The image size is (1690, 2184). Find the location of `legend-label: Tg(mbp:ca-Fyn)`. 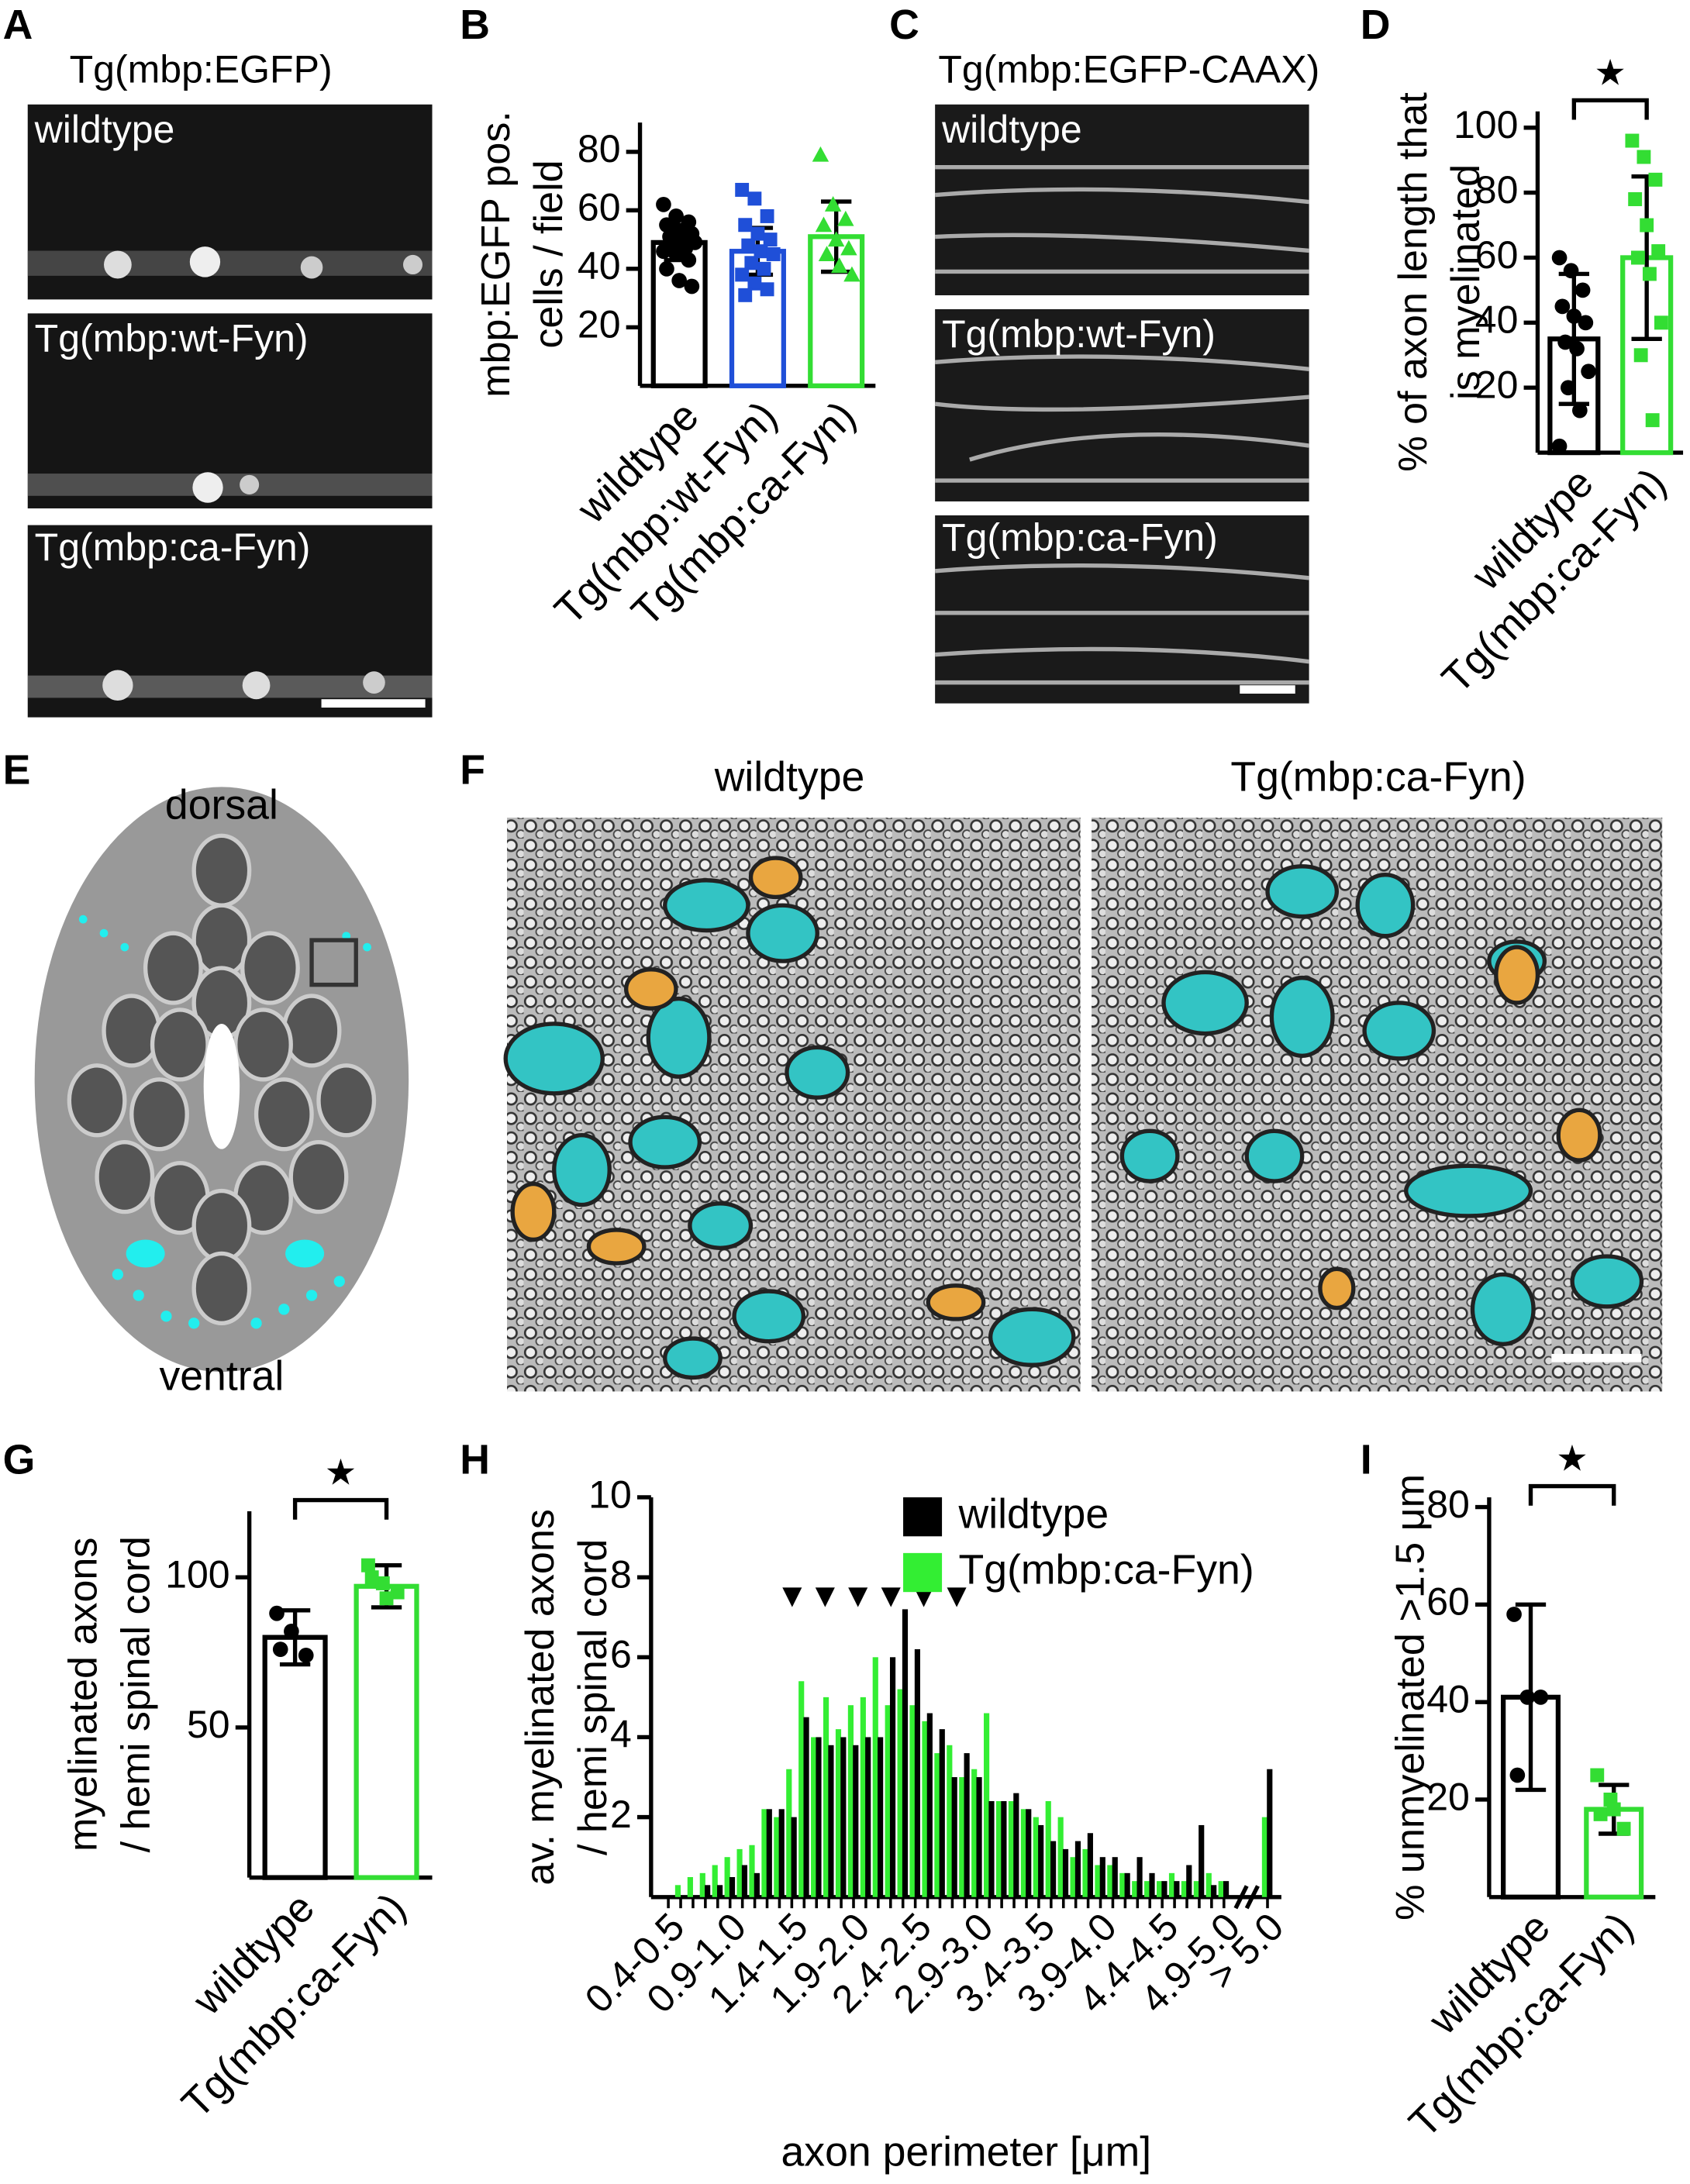

legend-label: Tg(mbp:ca-Fyn) is located at coordinates (1106, 1570).